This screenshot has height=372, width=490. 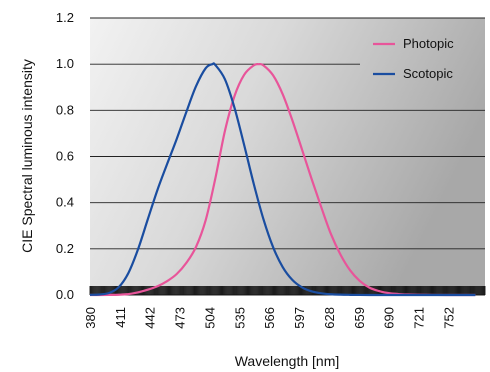 What do you see at coordinates (65, 248) in the screenshot?
I see `y-tick-label: 0.2` at bounding box center [65, 248].